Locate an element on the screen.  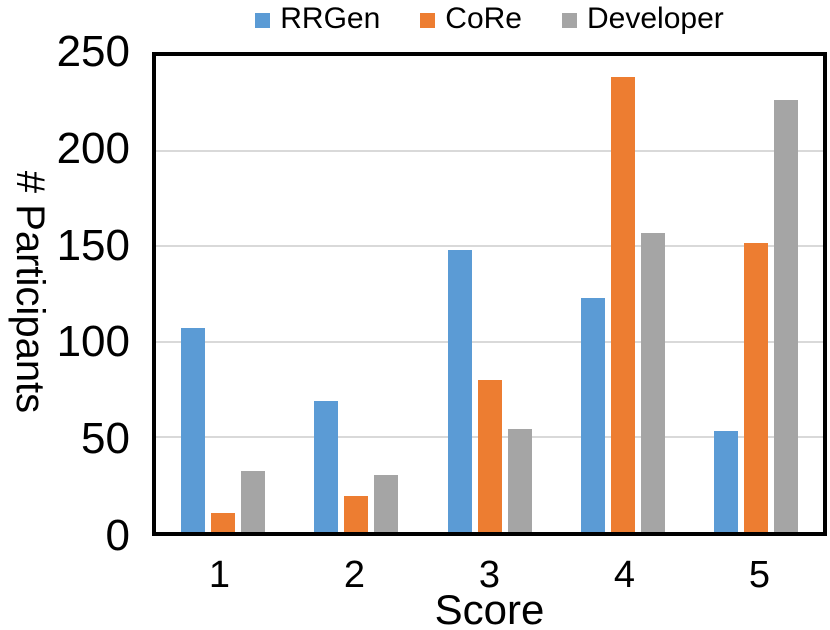
legend-label: CoRe is located at coordinates (483, 18).